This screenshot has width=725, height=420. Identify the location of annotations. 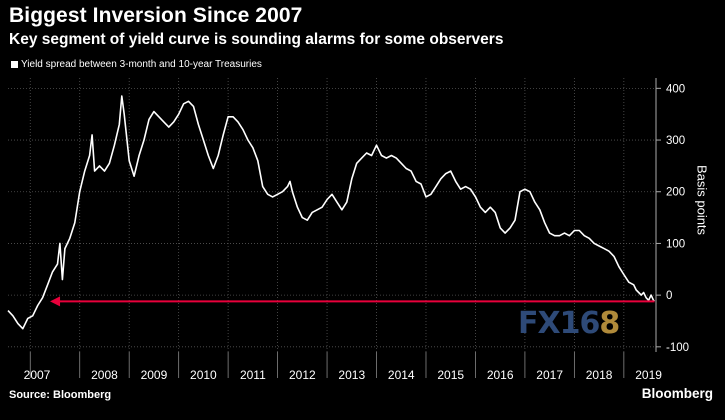
(352, 301).